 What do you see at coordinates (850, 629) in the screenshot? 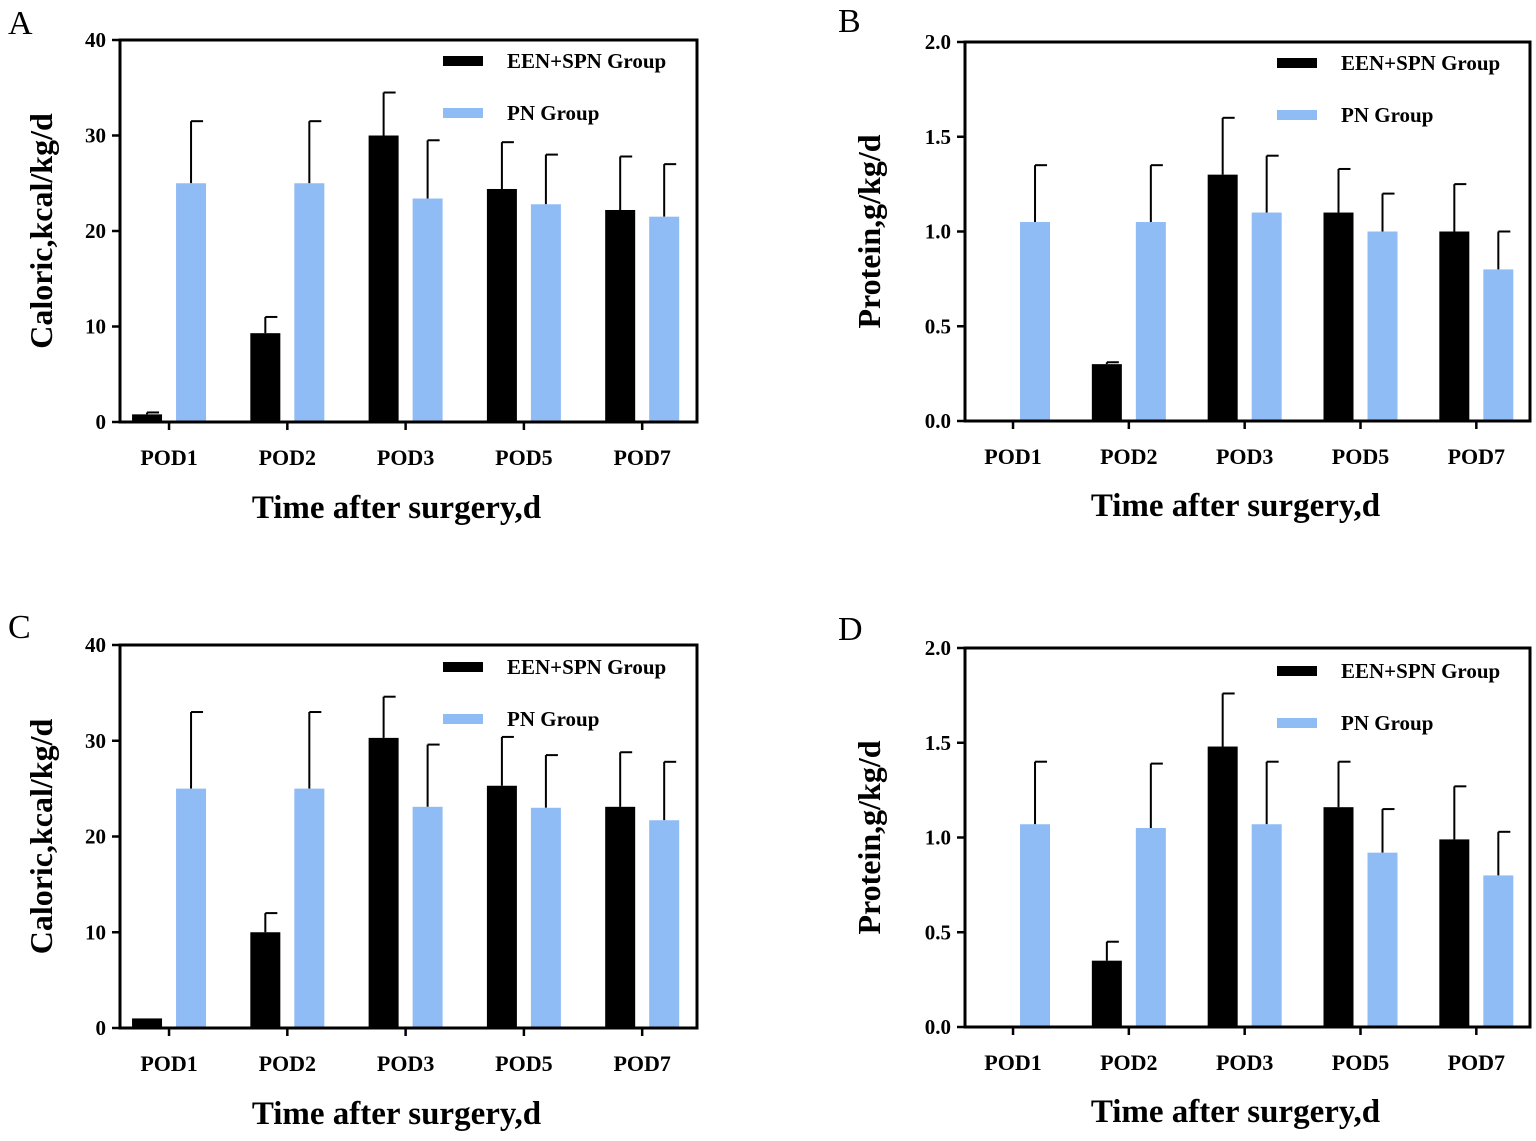
I see `panel-label: D` at bounding box center [850, 629].